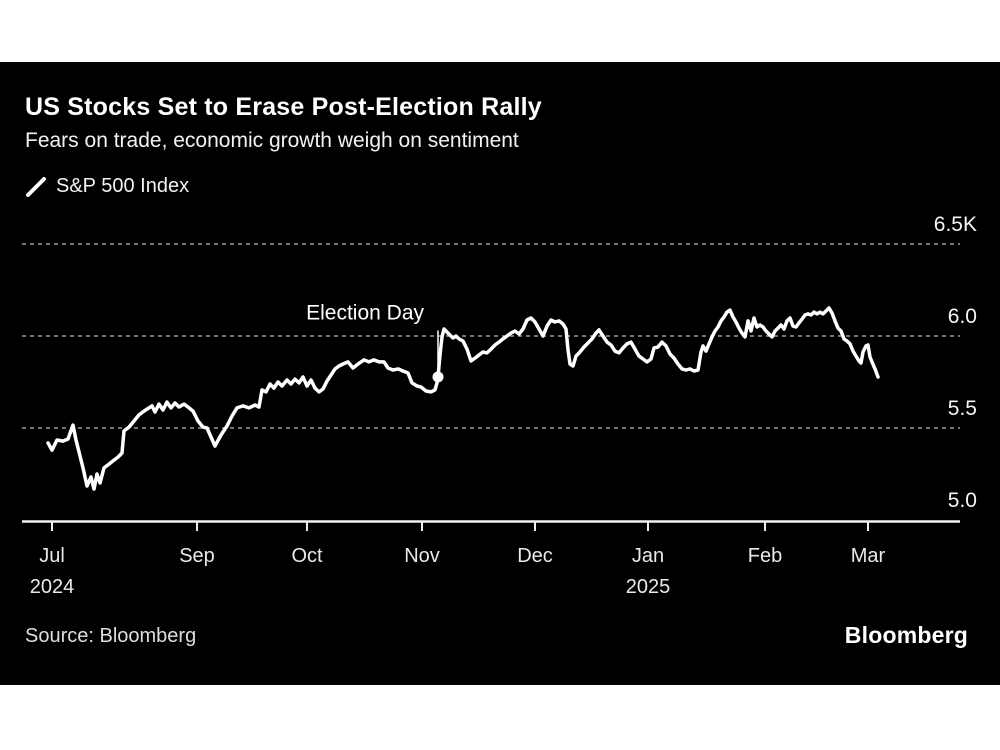  I want to click on x-tick-label: Oct, so click(307, 556).